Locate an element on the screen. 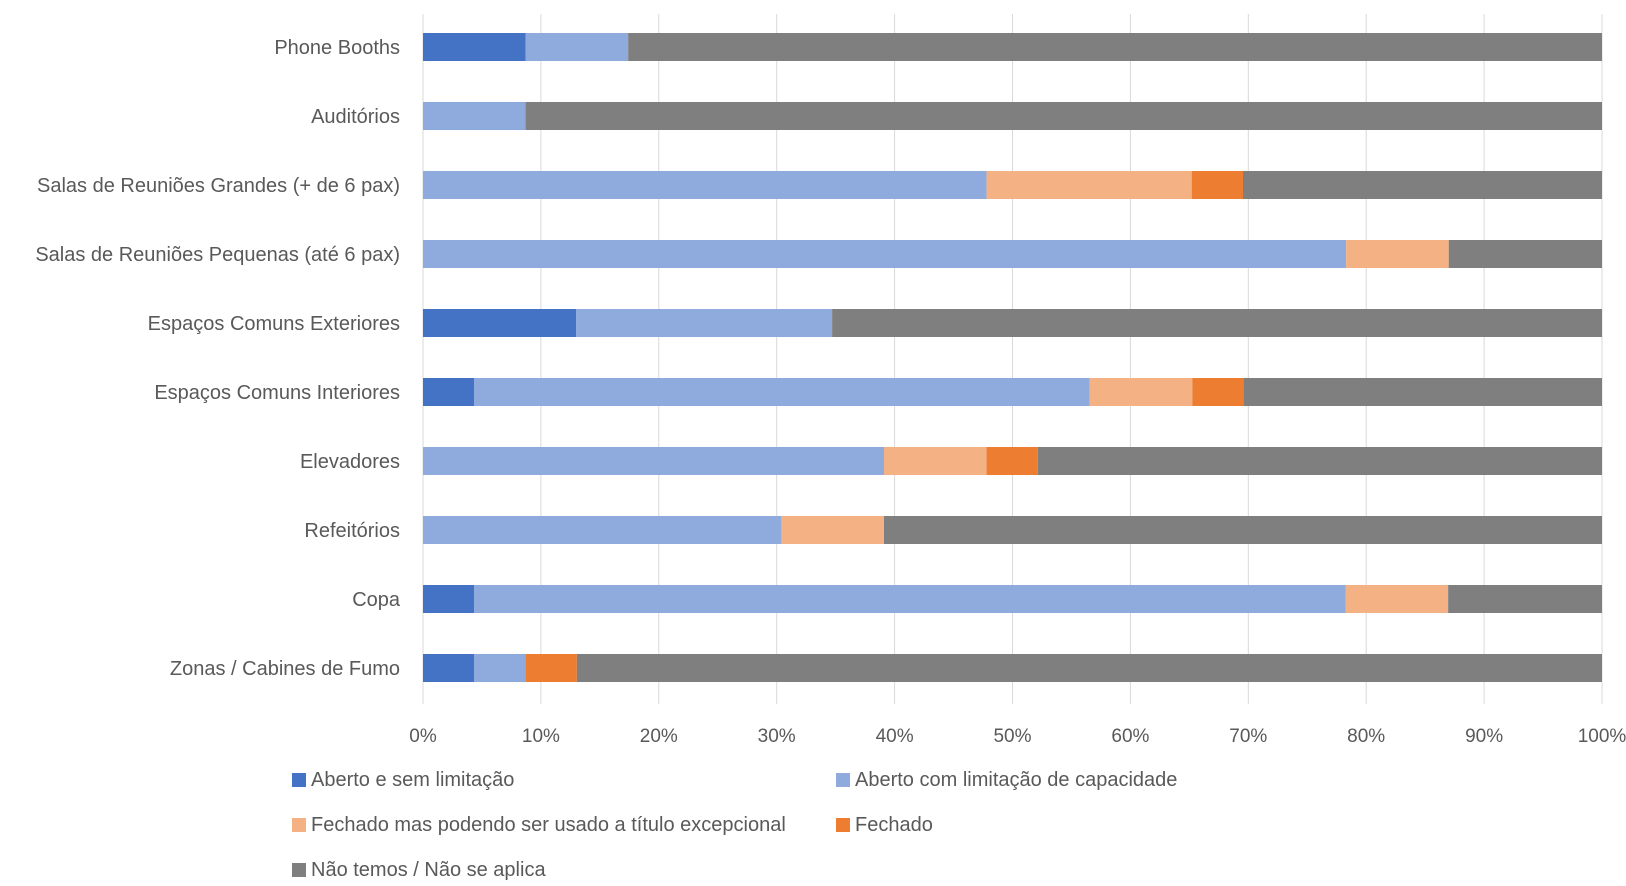 Image resolution: width=1626 pixels, height=886 pixels. legend-label: Fechado is located at coordinates (894, 825).